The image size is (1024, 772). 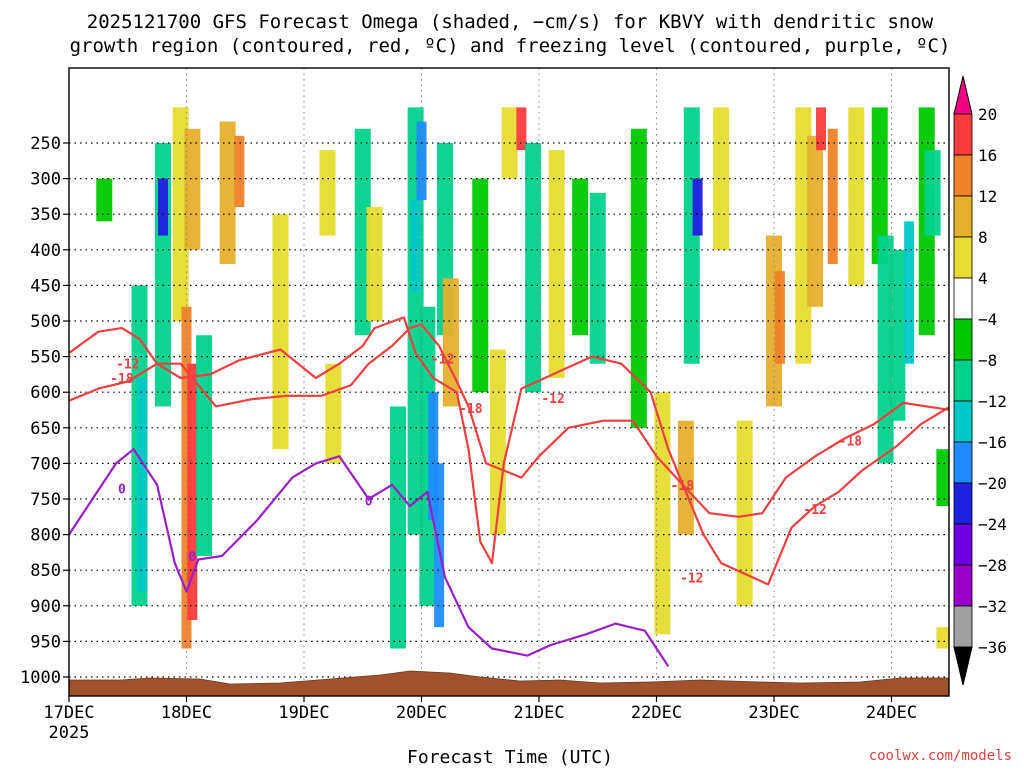 What do you see at coordinates (45, 571) in the screenshot?
I see `y-tick-label-12: 850` at bounding box center [45, 571].